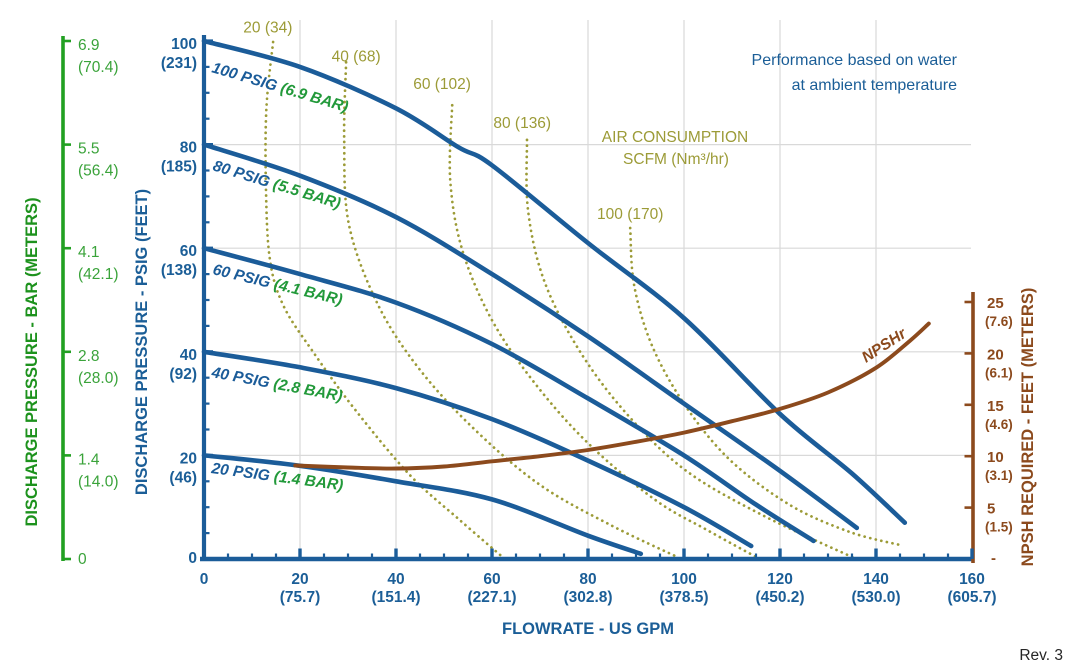  Describe the element at coordinates (855, 60) in the screenshot. I see `performance-note-line1: Performance based on water` at that location.